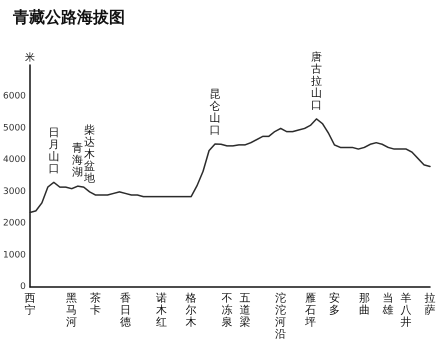 The image size is (439, 346). I want to click on annotation: 日月山口, so click(54, 150).